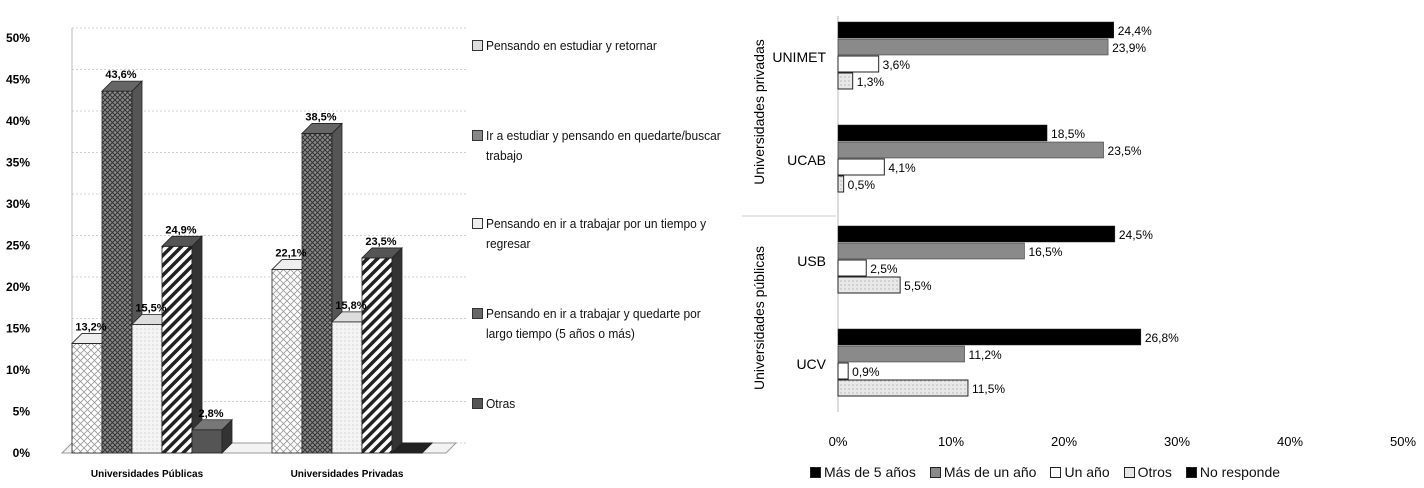 The width and height of the screenshot is (1424, 488). What do you see at coordinates (18, 121) in the screenshot?
I see `y-tick-label: 40%` at bounding box center [18, 121].